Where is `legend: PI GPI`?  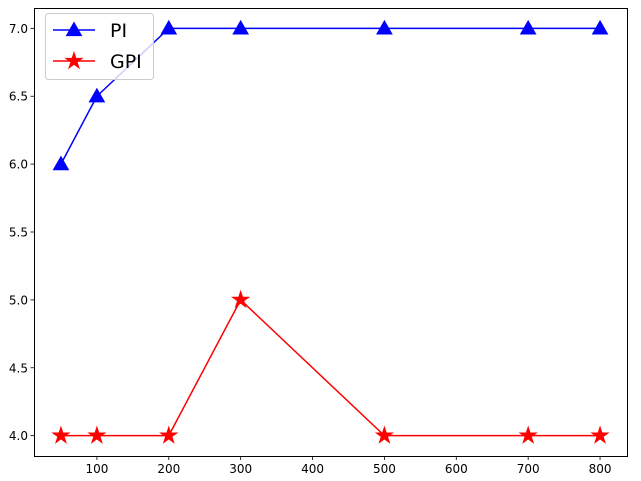
legend: PI GPI is located at coordinates (99, 46).